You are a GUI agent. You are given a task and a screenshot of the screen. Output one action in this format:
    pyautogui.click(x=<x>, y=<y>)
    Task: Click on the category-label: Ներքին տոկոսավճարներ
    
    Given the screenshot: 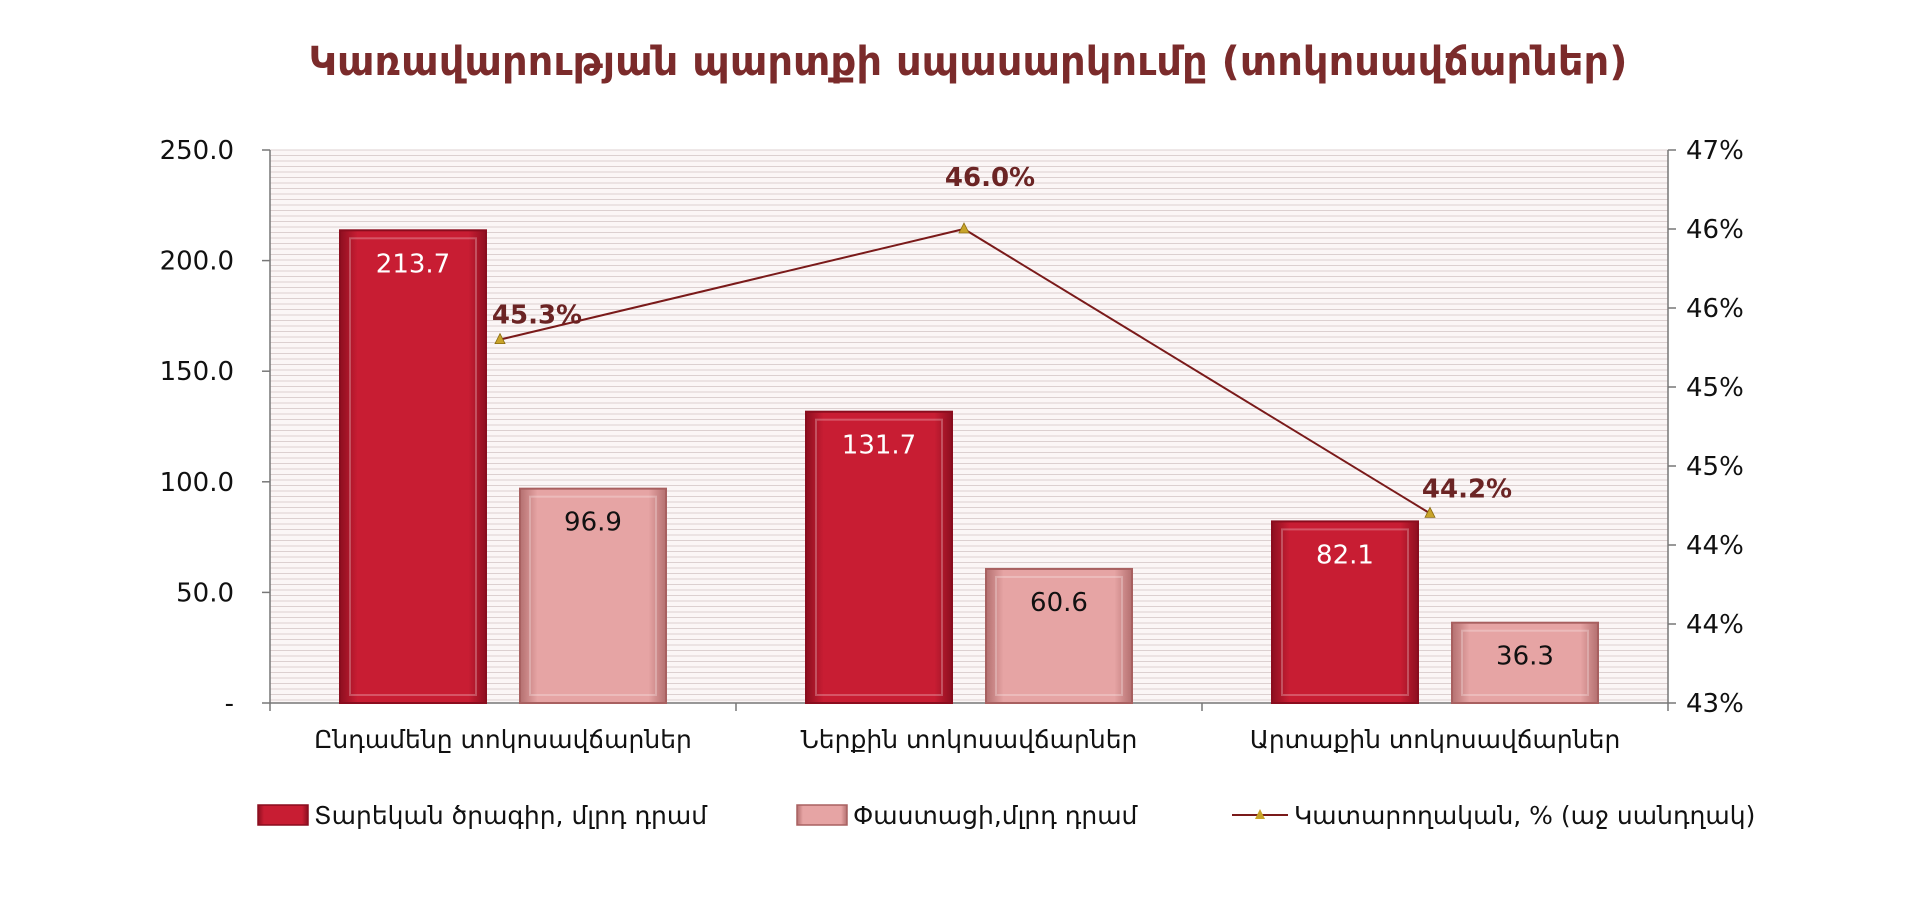 What is the action you would take?
    pyautogui.click(x=969, y=739)
    